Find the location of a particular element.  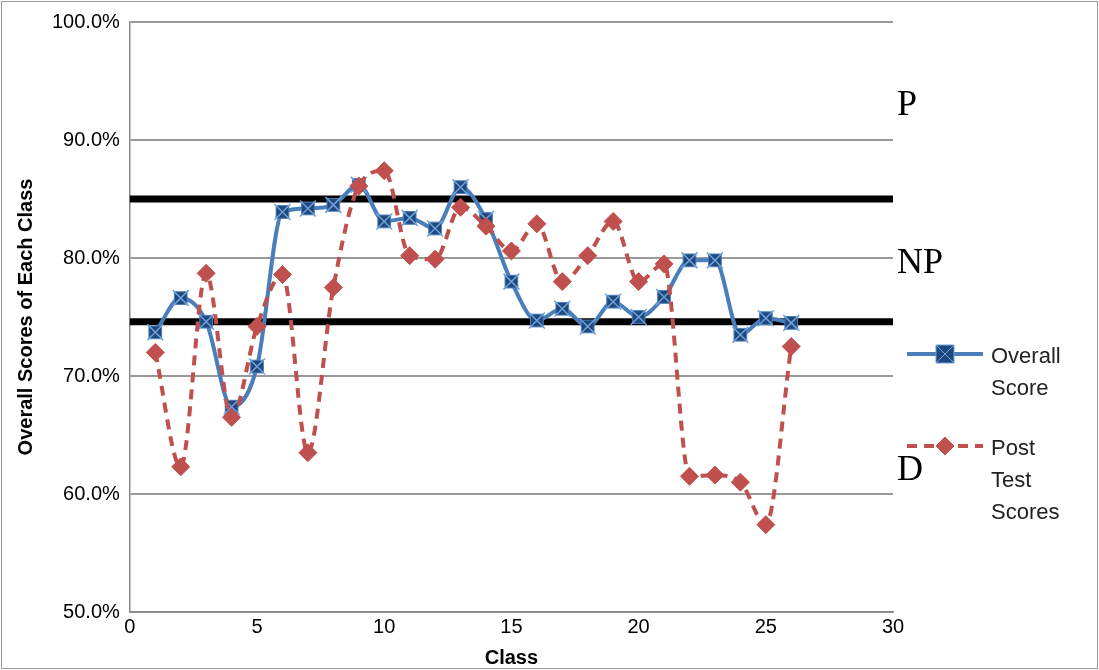

x-tick-label: 10 is located at coordinates (384, 625).